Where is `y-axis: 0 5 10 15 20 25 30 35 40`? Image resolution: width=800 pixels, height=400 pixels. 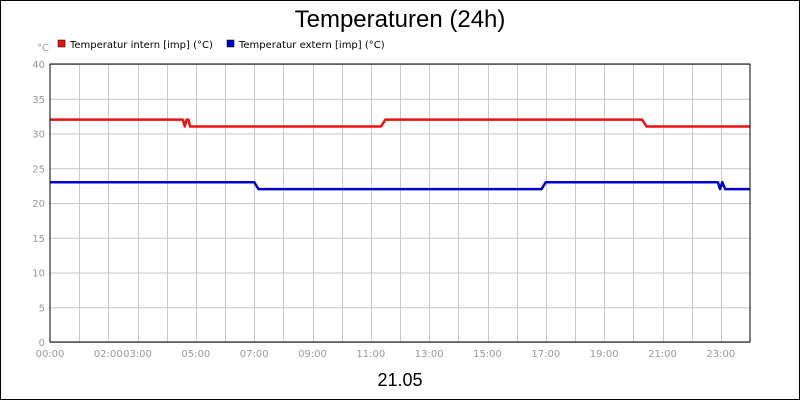
y-axis: 0 5 10 15 20 25 30 35 40 is located at coordinates (38, 204).